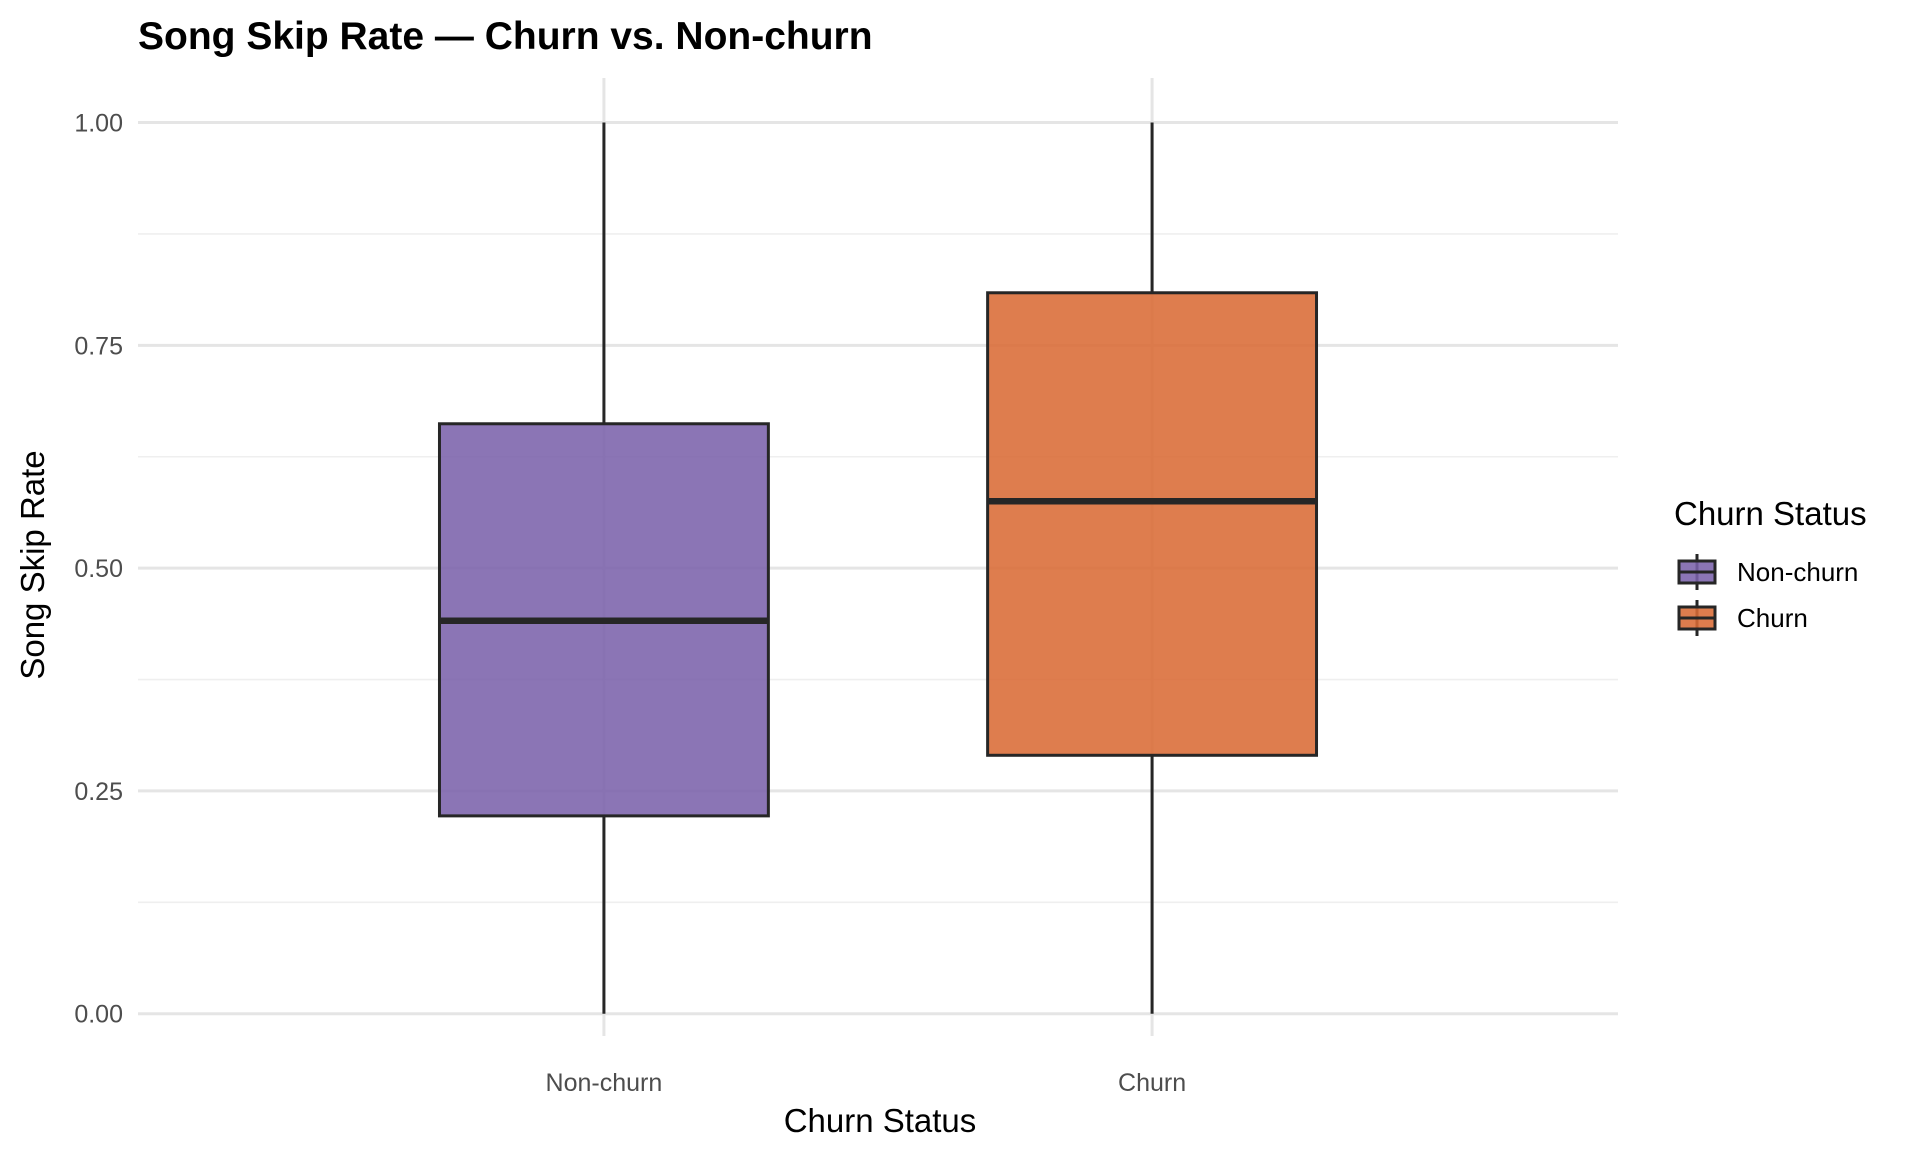  I want to click on legend-item: Non-churn, so click(1767, 572).